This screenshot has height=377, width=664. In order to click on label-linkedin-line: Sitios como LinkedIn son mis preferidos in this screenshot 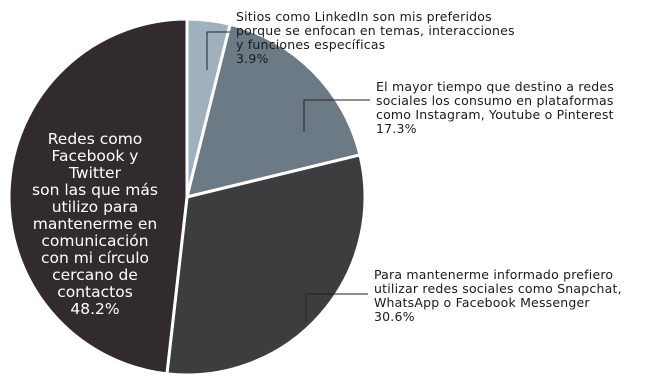, I will do `click(364, 16)`.